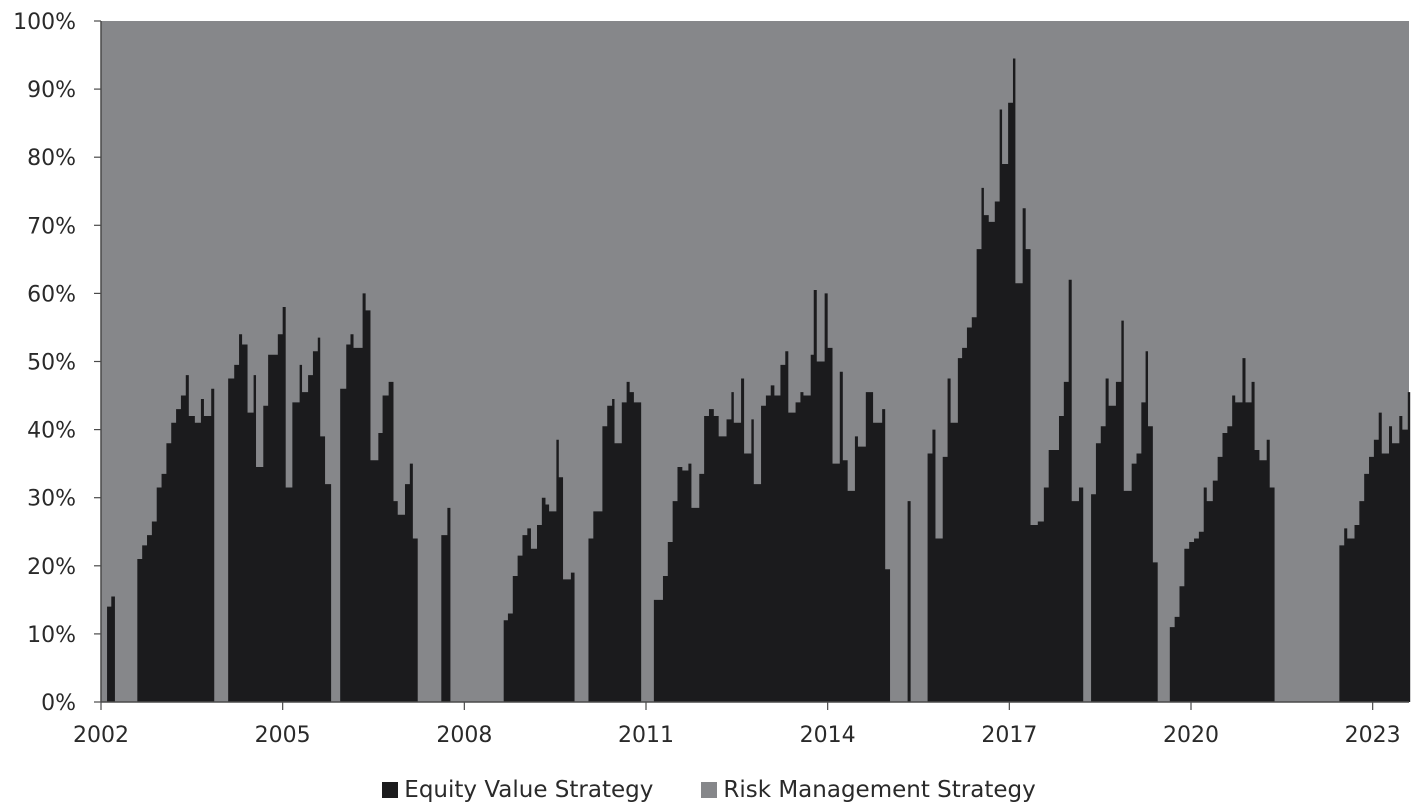 The width and height of the screenshot is (1418, 805). I want to click on y-tick-label: 70%, so click(51, 226).